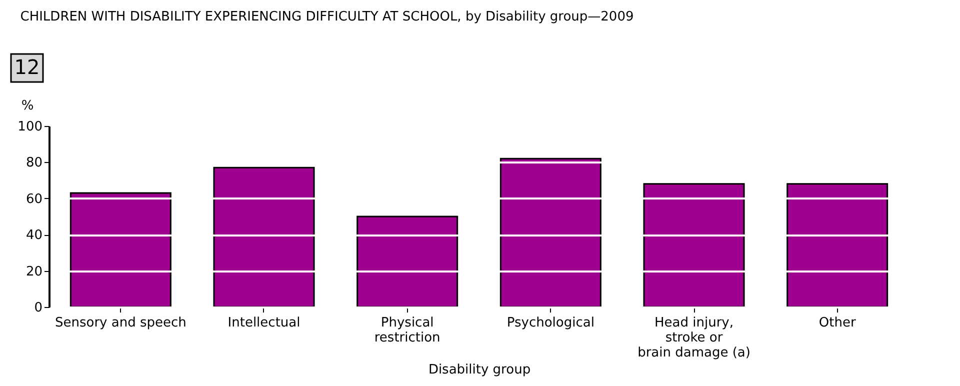 The image size is (960, 386). Describe the element at coordinates (34, 199) in the screenshot. I see `y-tick-label: 60` at that location.